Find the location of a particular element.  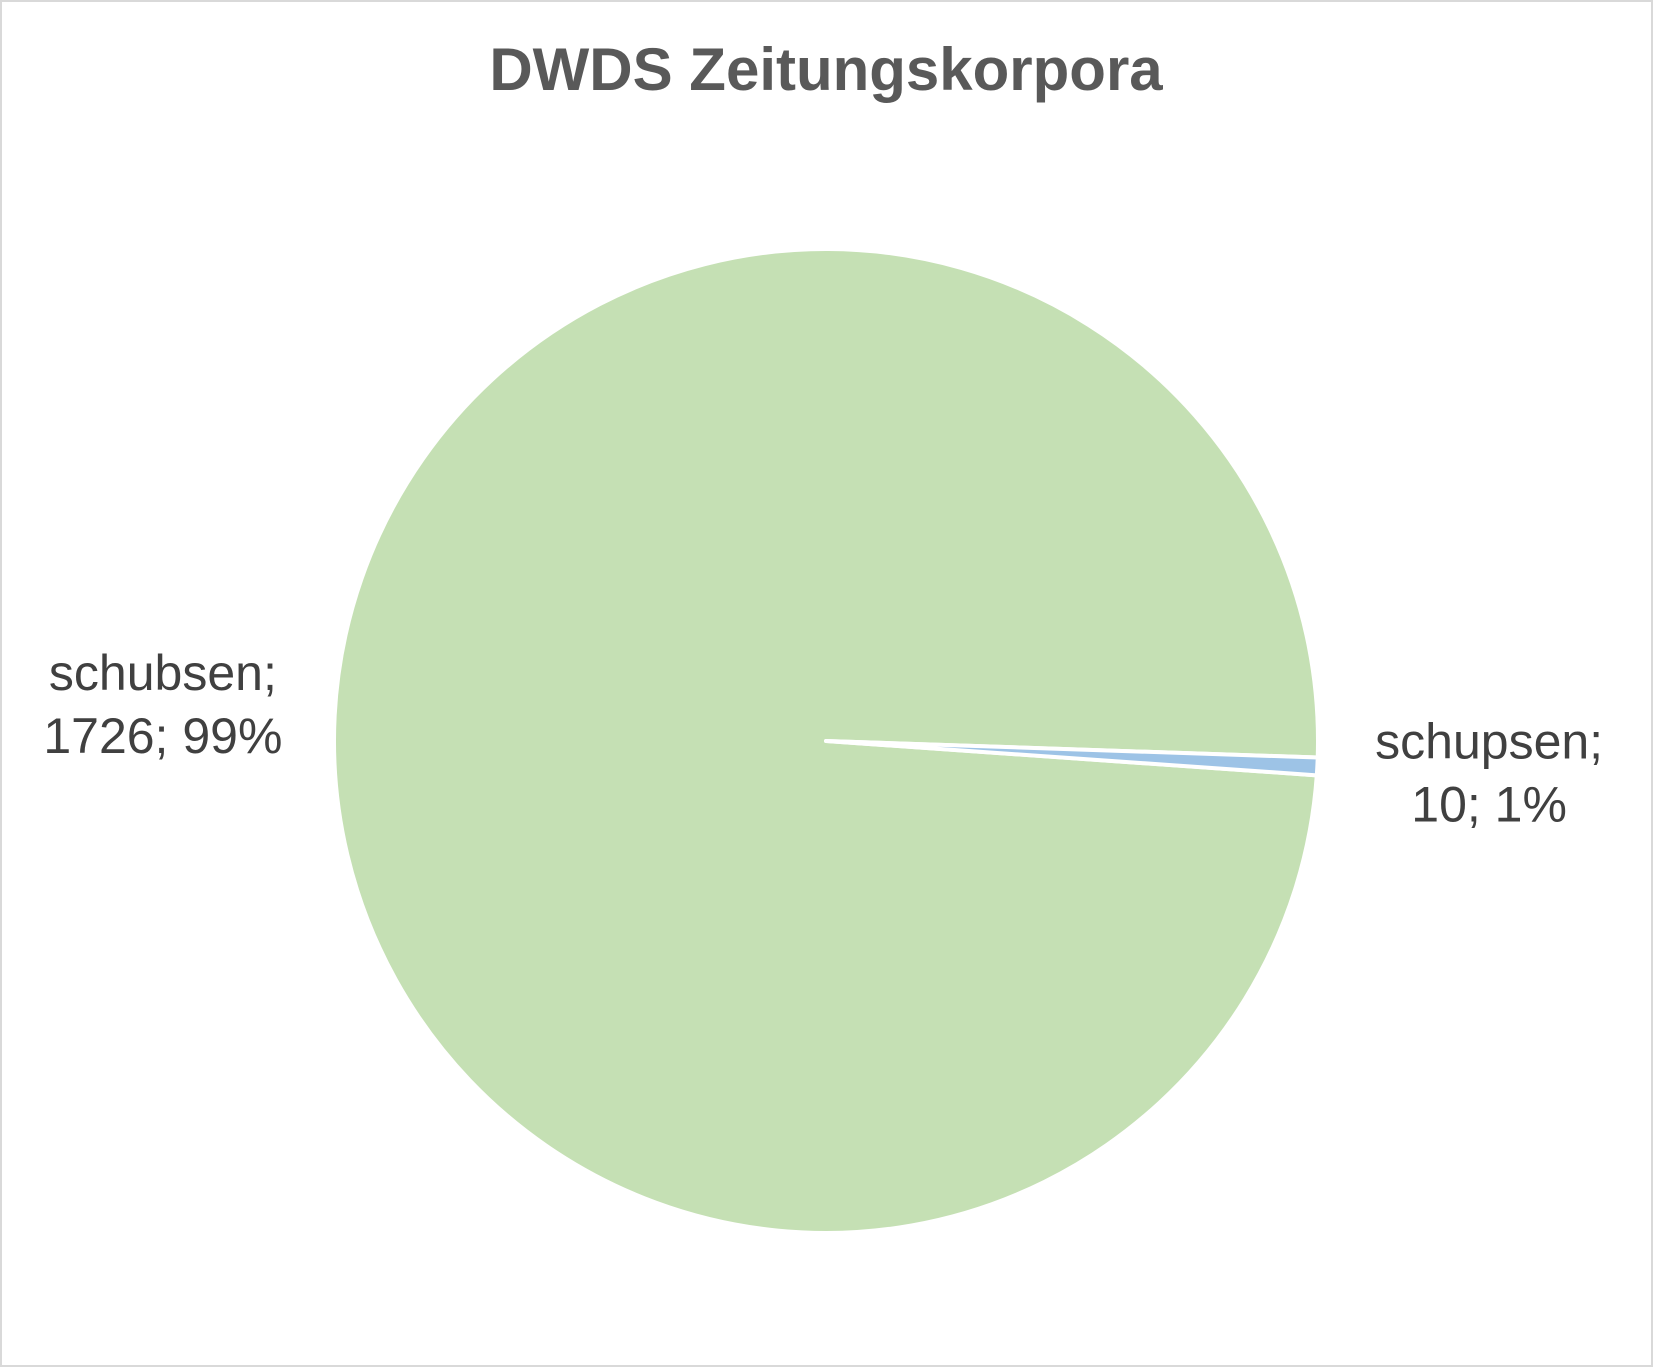

data-label-name: schubsen; is located at coordinates (163, 673).